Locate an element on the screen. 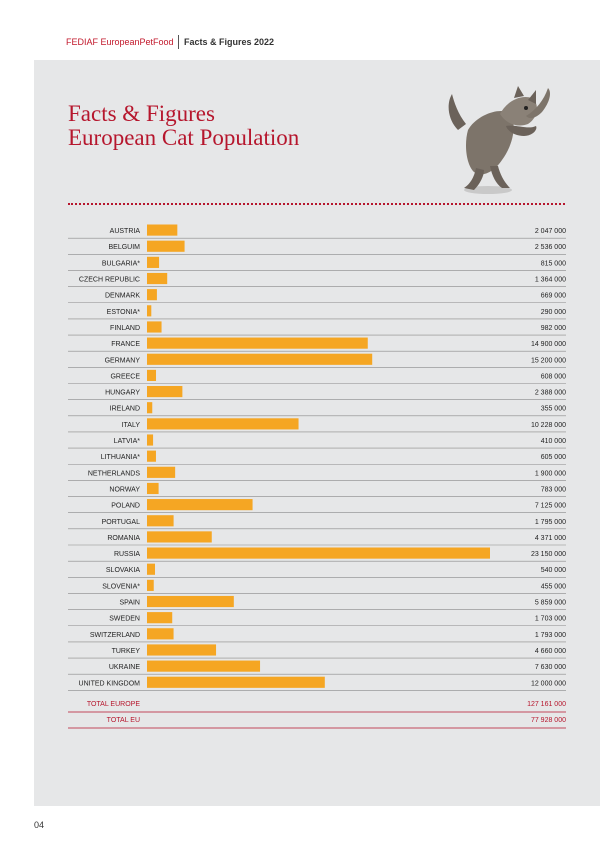  category-label: NORWAY is located at coordinates (124, 489).